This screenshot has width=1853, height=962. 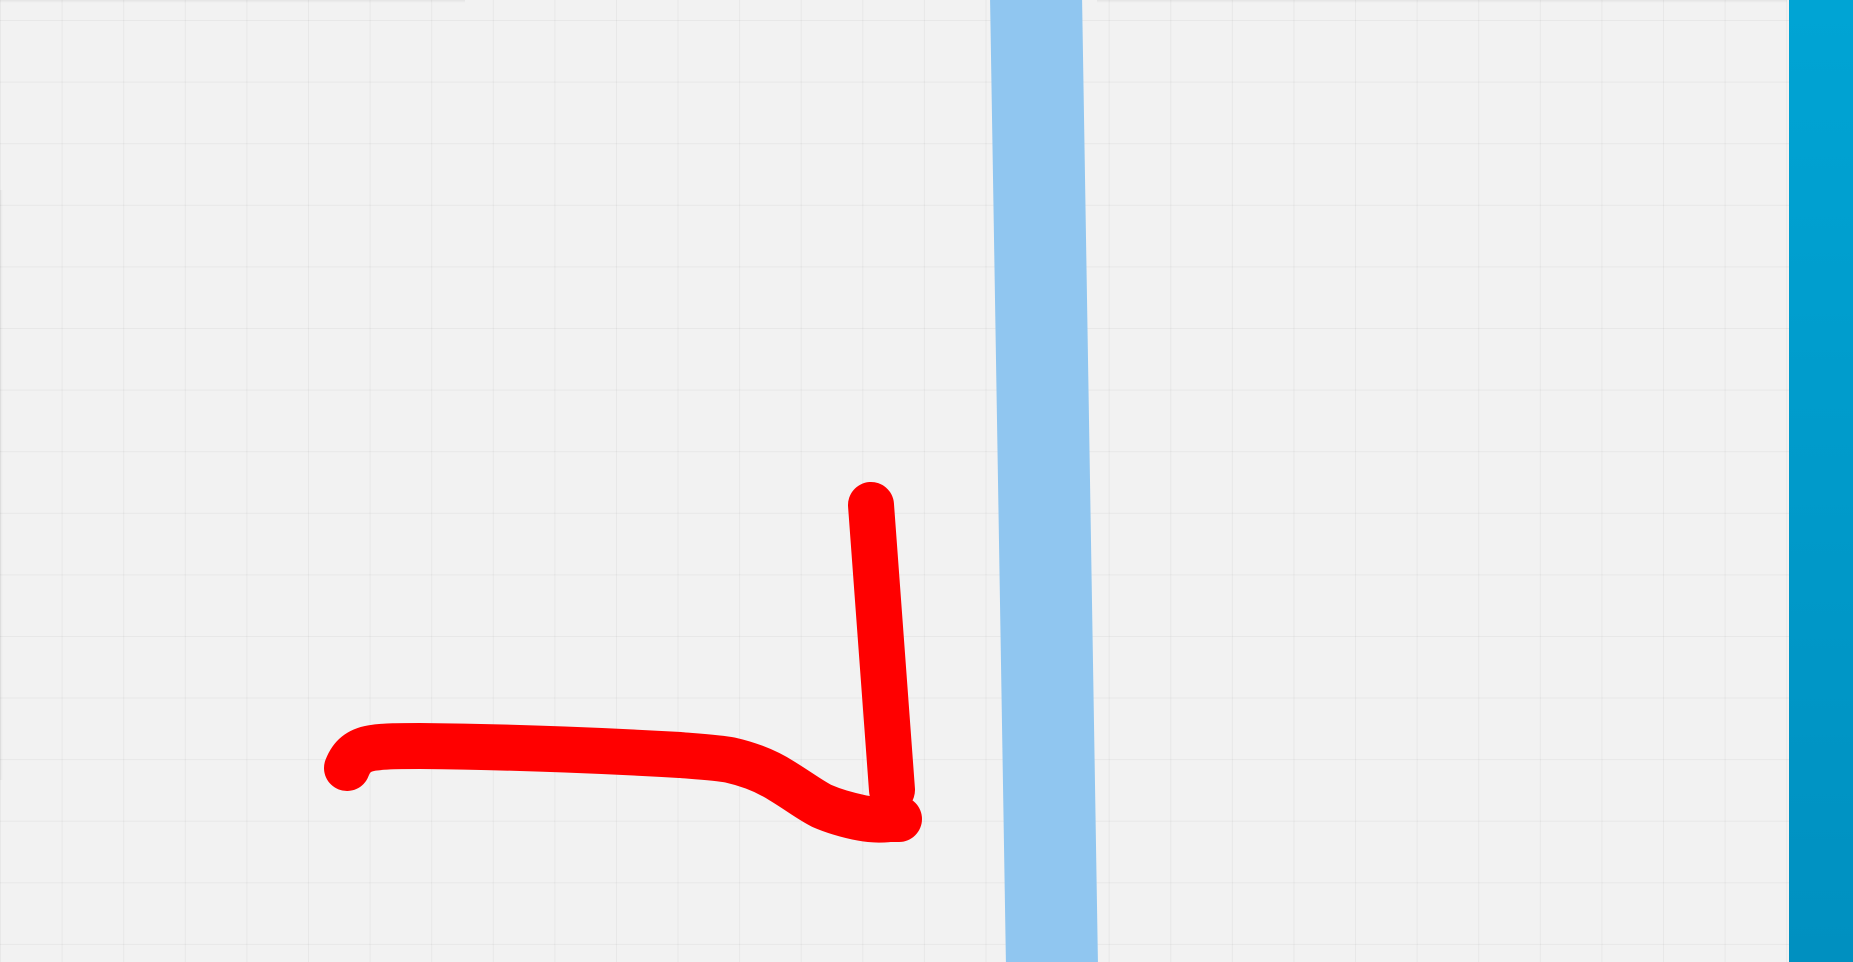 What do you see at coordinates (1821, 481) in the screenshot?
I see `side-panel` at bounding box center [1821, 481].